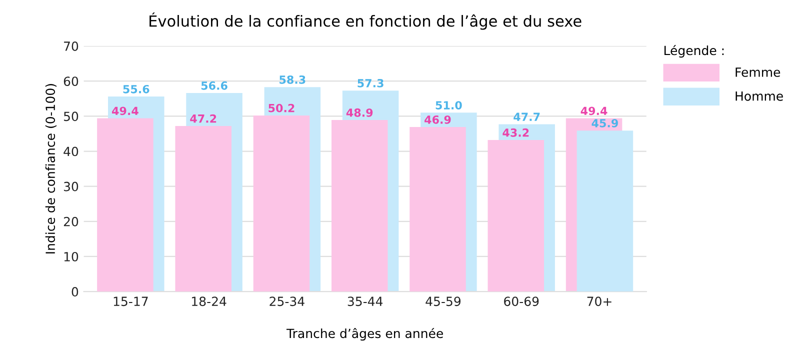 The height and width of the screenshot is (341, 798). I want to click on y-tick-label: 70, so click(71, 46).